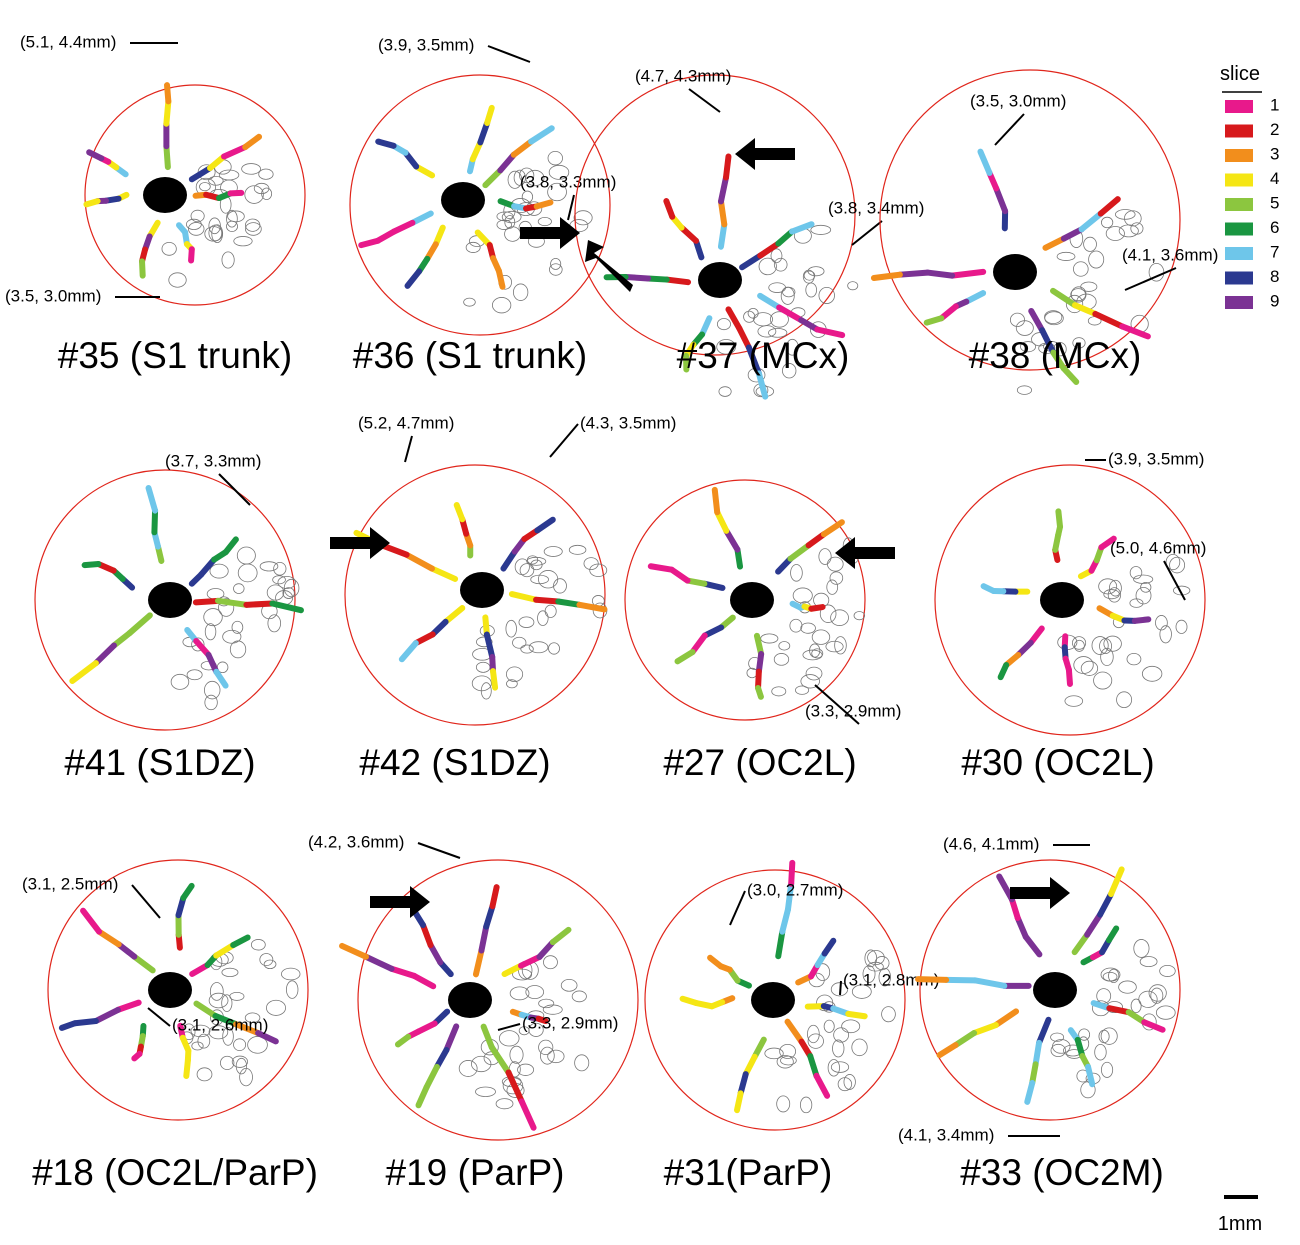 Image resolution: width=1300 pixels, height=1245 pixels. What do you see at coordinates (946, 1134) in the screenshot?
I see `coordinate-label: (4.1, 3.4mm)` at bounding box center [946, 1134].